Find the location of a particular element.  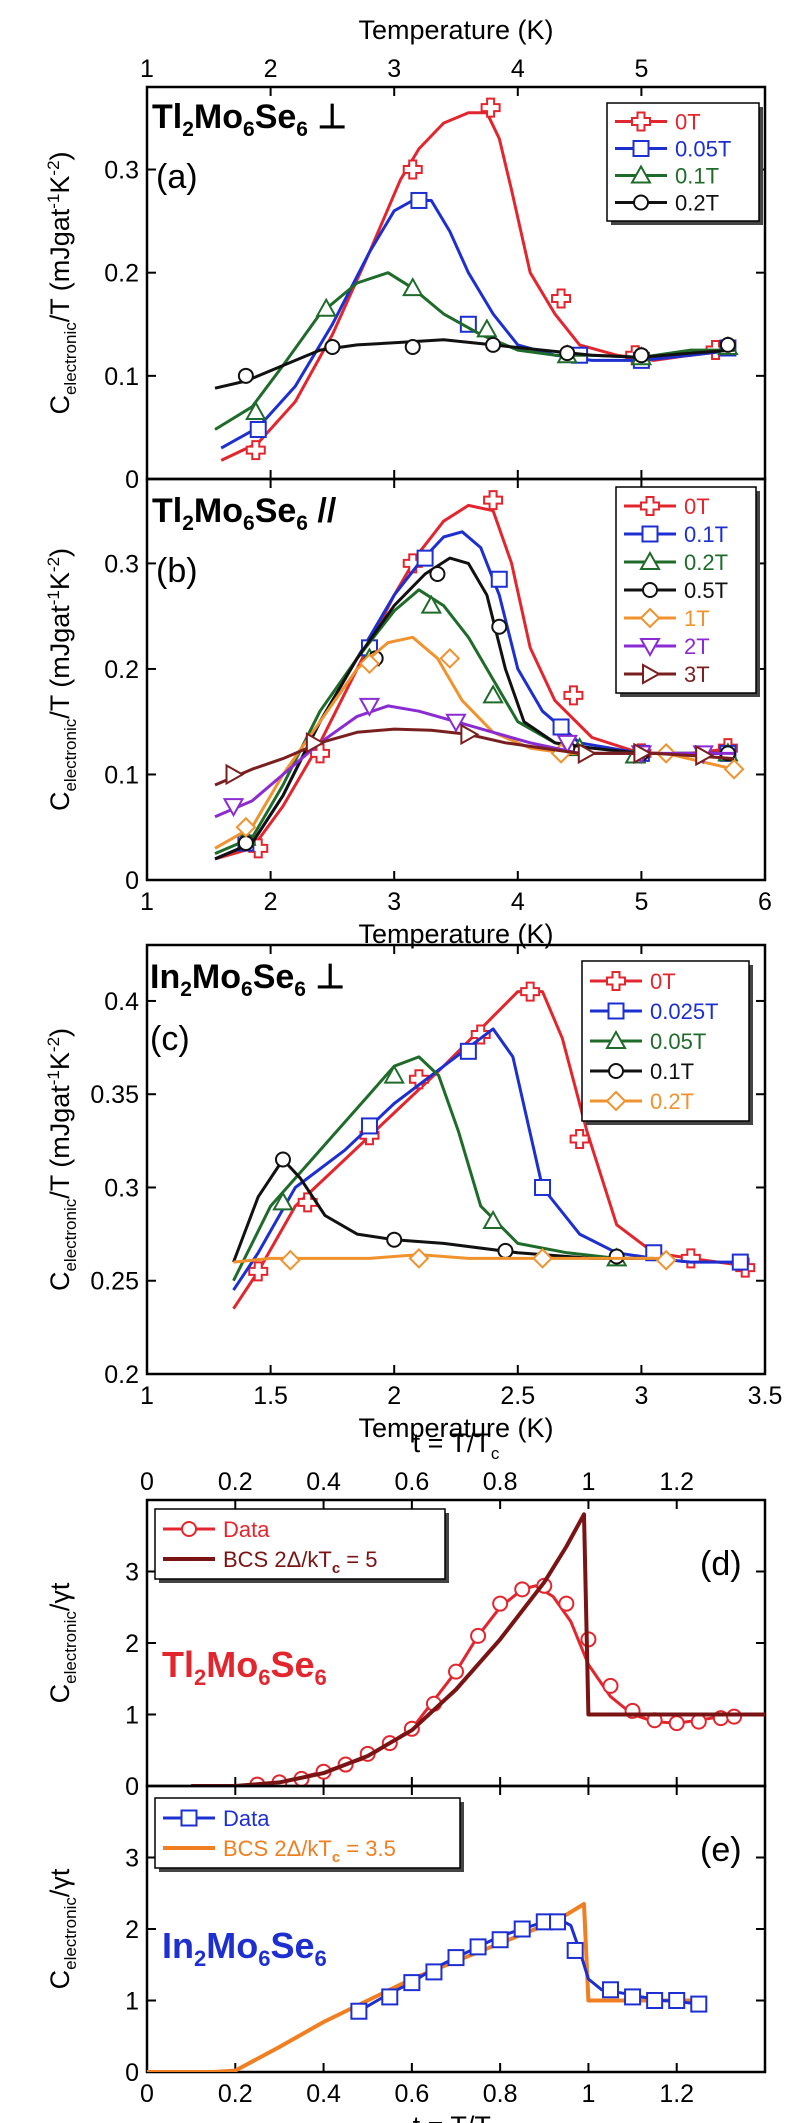

panel-label: (c) is located at coordinates (170, 1039).